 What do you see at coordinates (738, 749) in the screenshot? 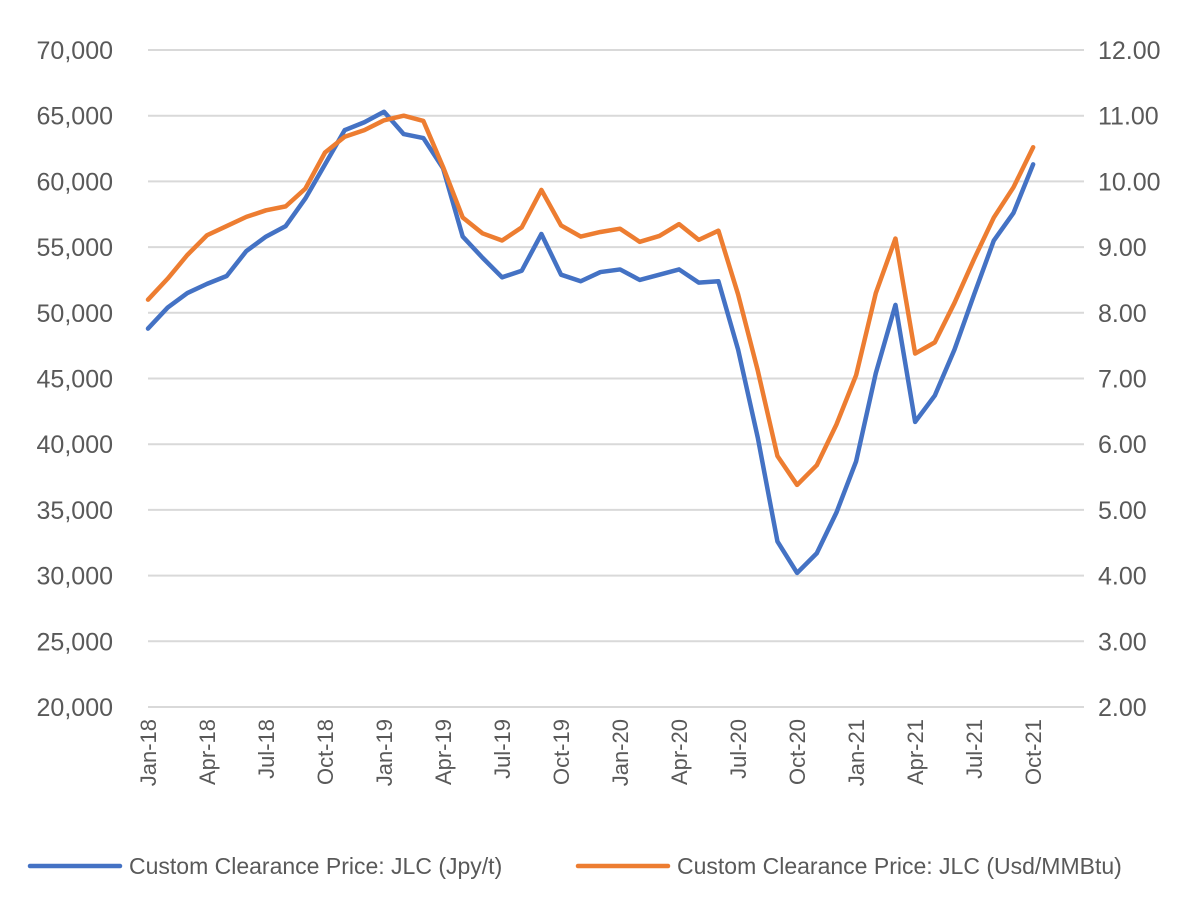
I see `x-tick-label: Jul-20` at bounding box center [738, 749].